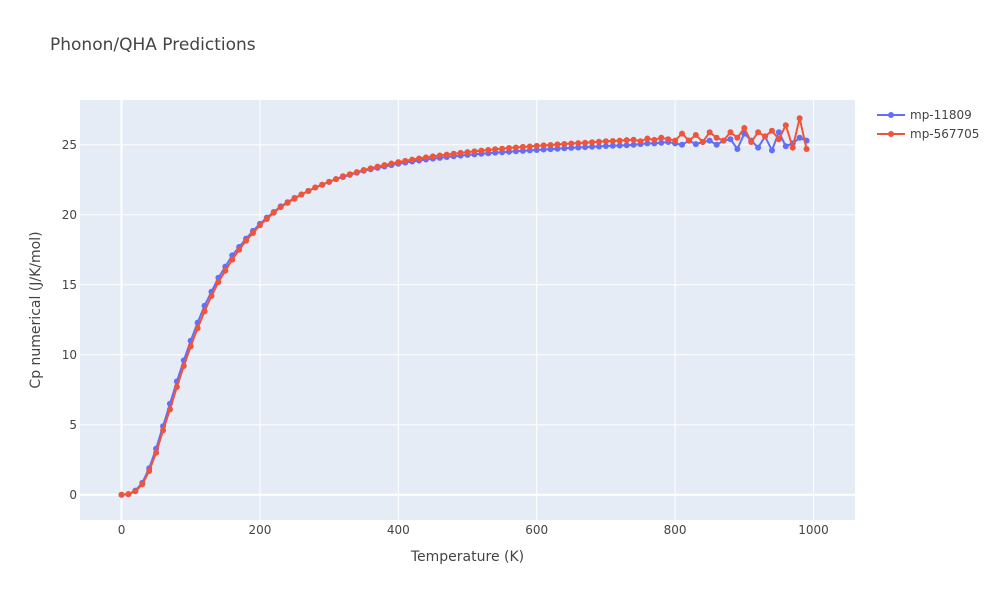 Image resolution: width=1000 pixels, height=600 pixels. Describe the element at coordinates (536, 530) in the screenshot. I see `x-tick-label: 600` at that location.